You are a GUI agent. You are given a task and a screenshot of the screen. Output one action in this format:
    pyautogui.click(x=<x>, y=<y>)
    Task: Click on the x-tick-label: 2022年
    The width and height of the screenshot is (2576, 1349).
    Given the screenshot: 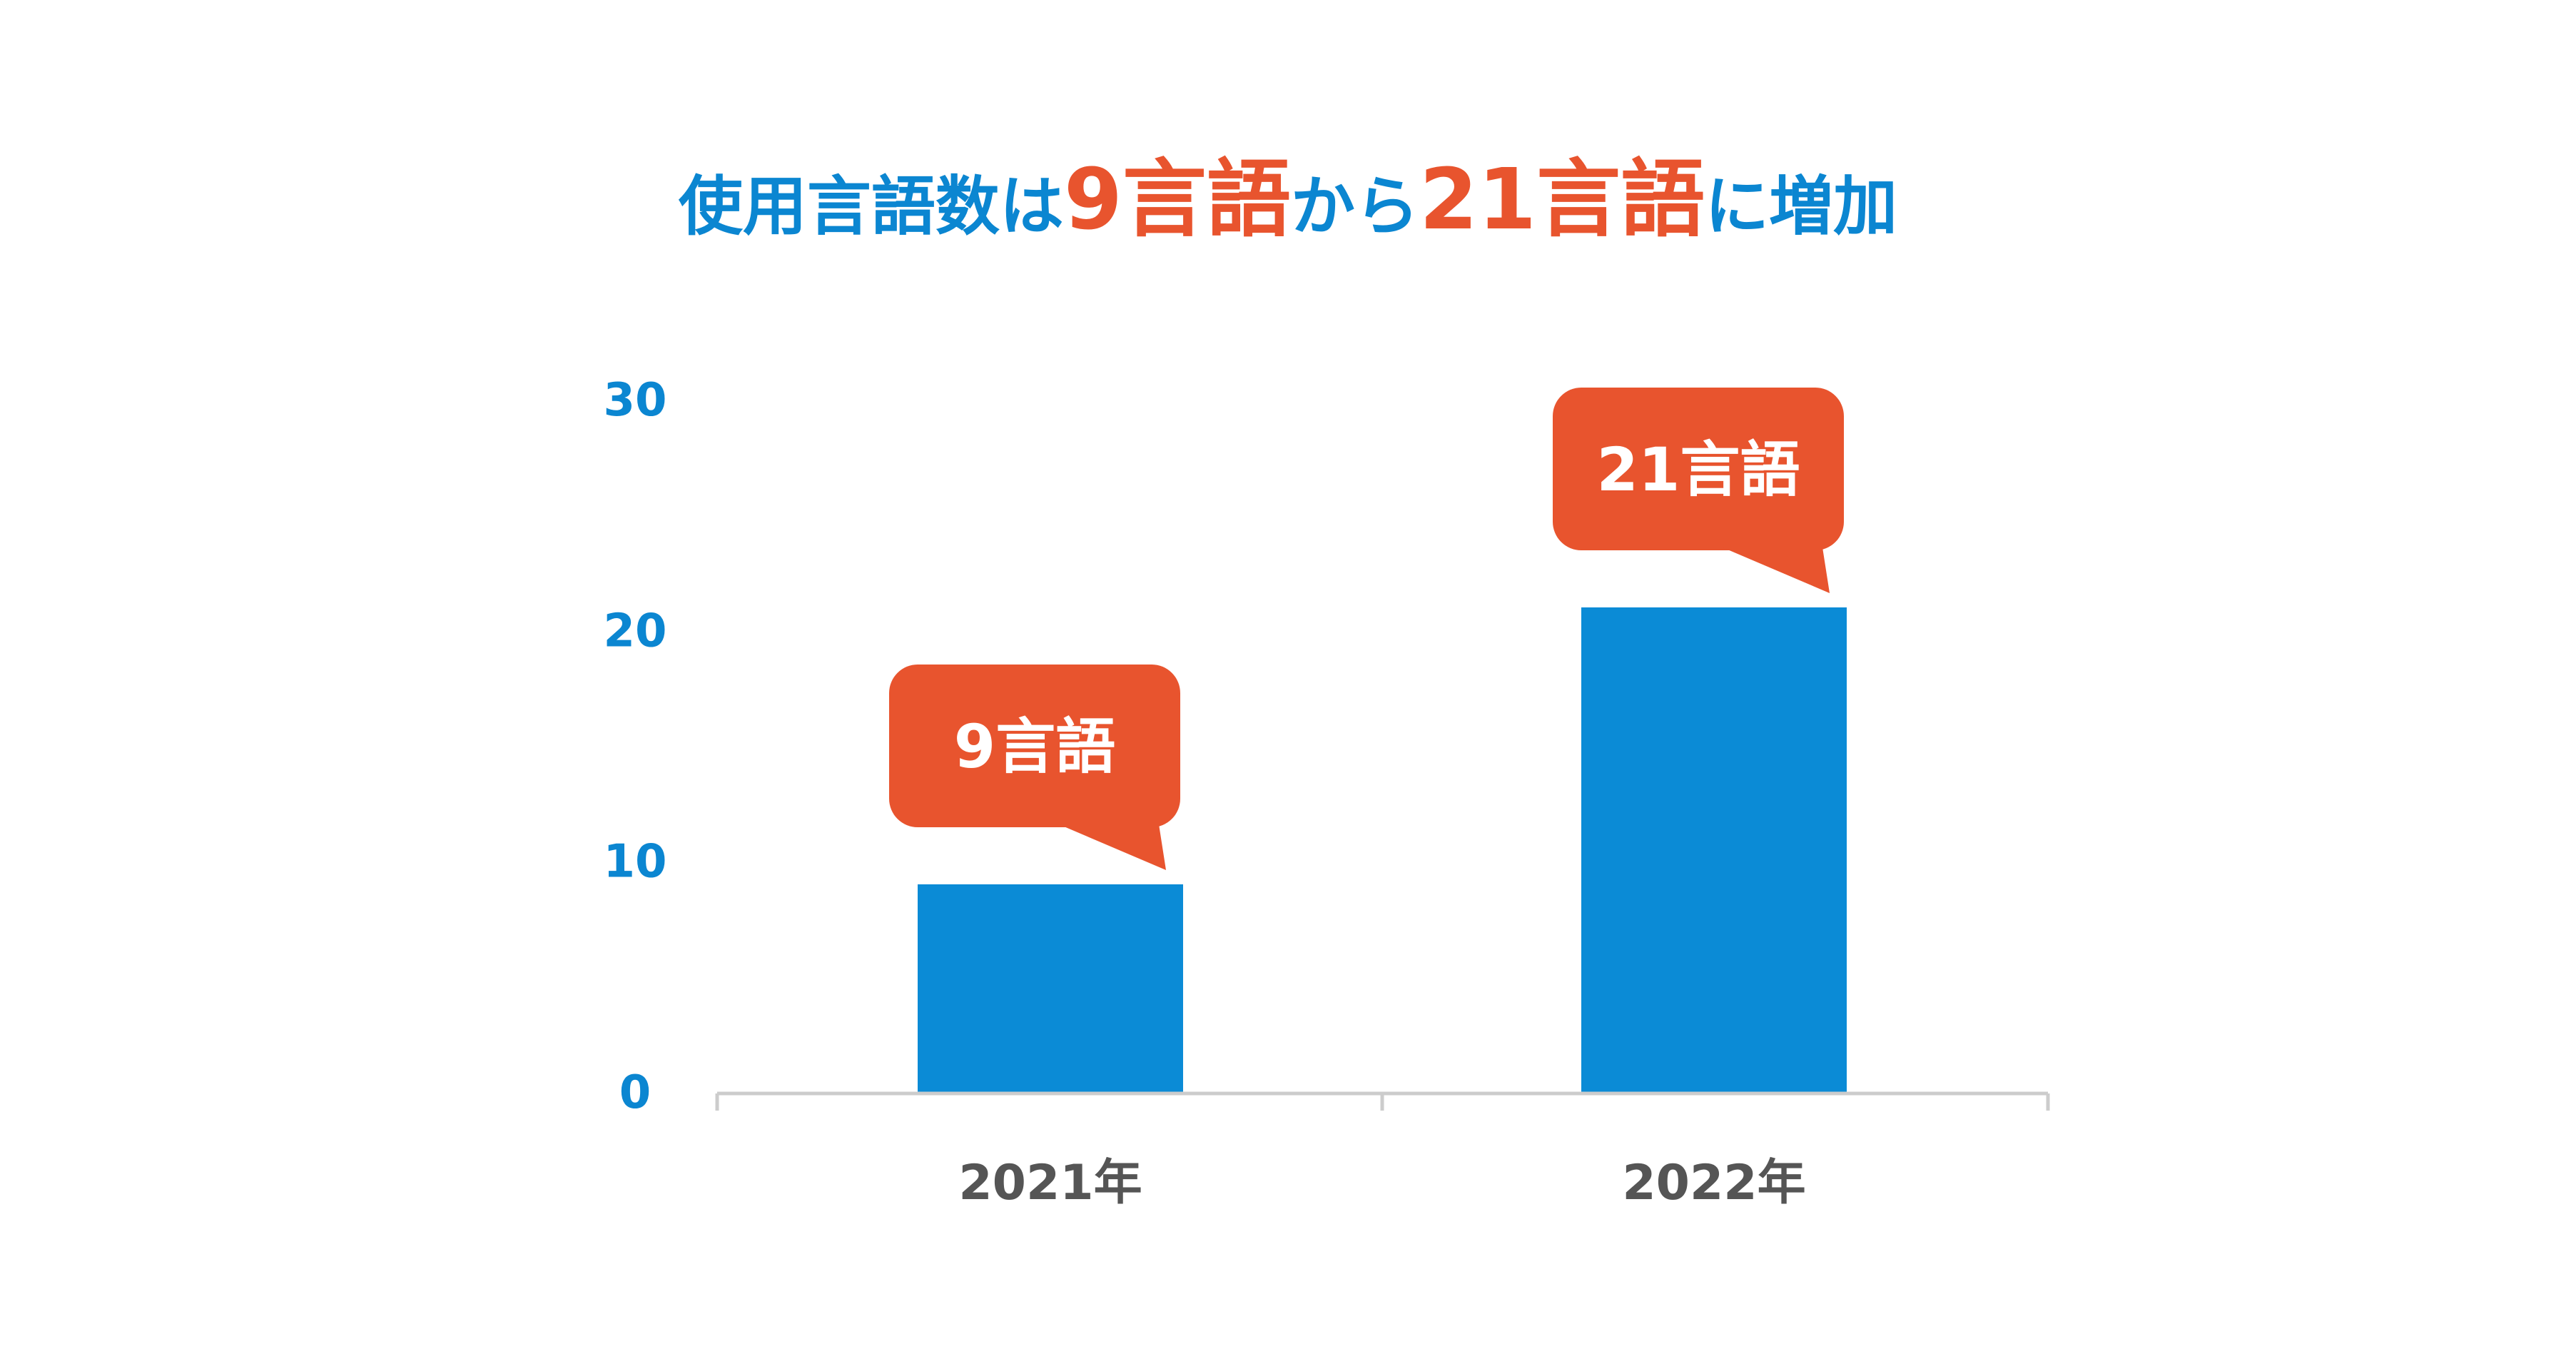 What is the action you would take?
    pyautogui.click(x=1714, y=1183)
    